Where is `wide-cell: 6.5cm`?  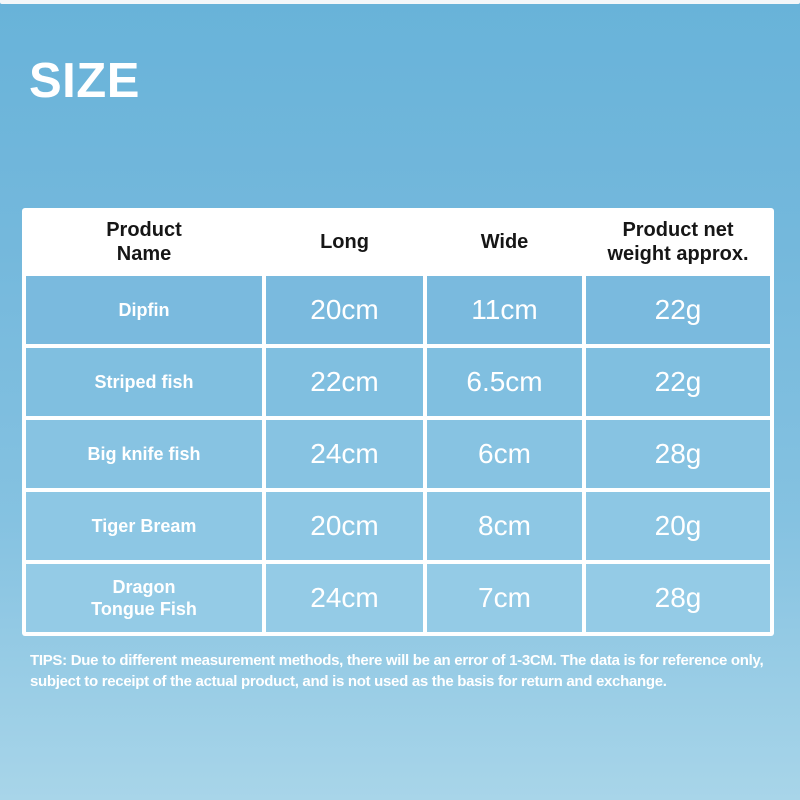
wide-cell: 6.5cm is located at coordinates (504, 382).